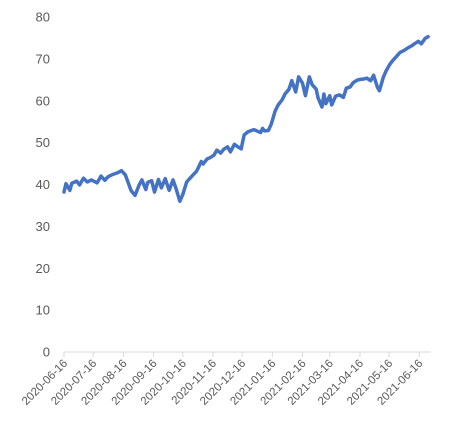 This screenshot has height=429, width=459. What do you see at coordinates (43, 268) in the screenshot?
I see `y-tick-label: 20` at bounding box center [43, 268].